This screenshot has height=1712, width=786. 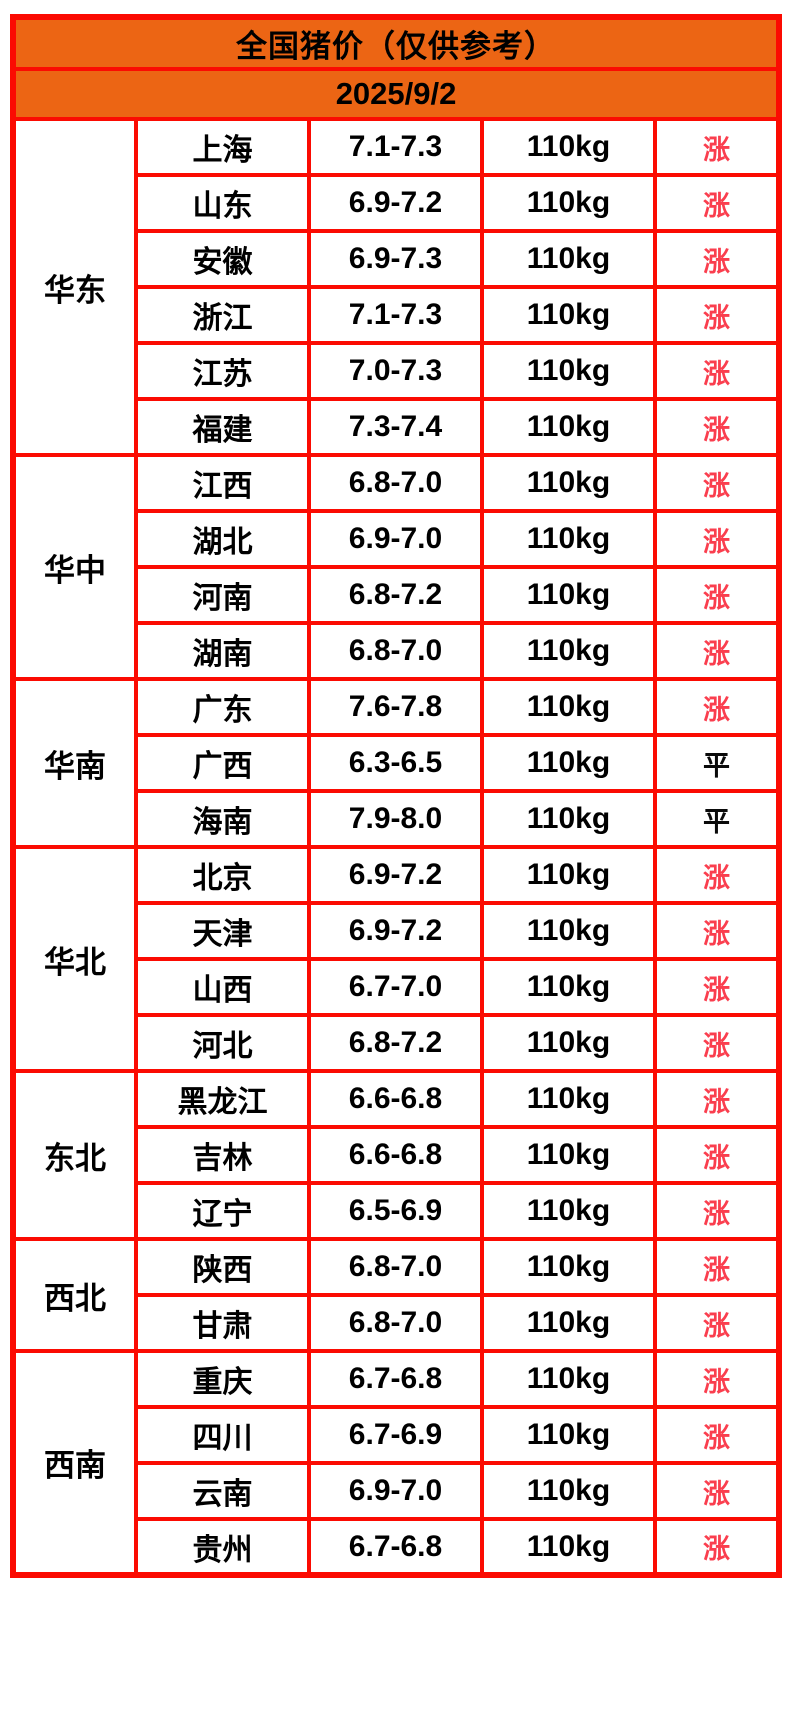 What do you see at coordinates (222, 259) in the screenshot?
I see `province-cell: 安徽` at bounding box center [222, 259].